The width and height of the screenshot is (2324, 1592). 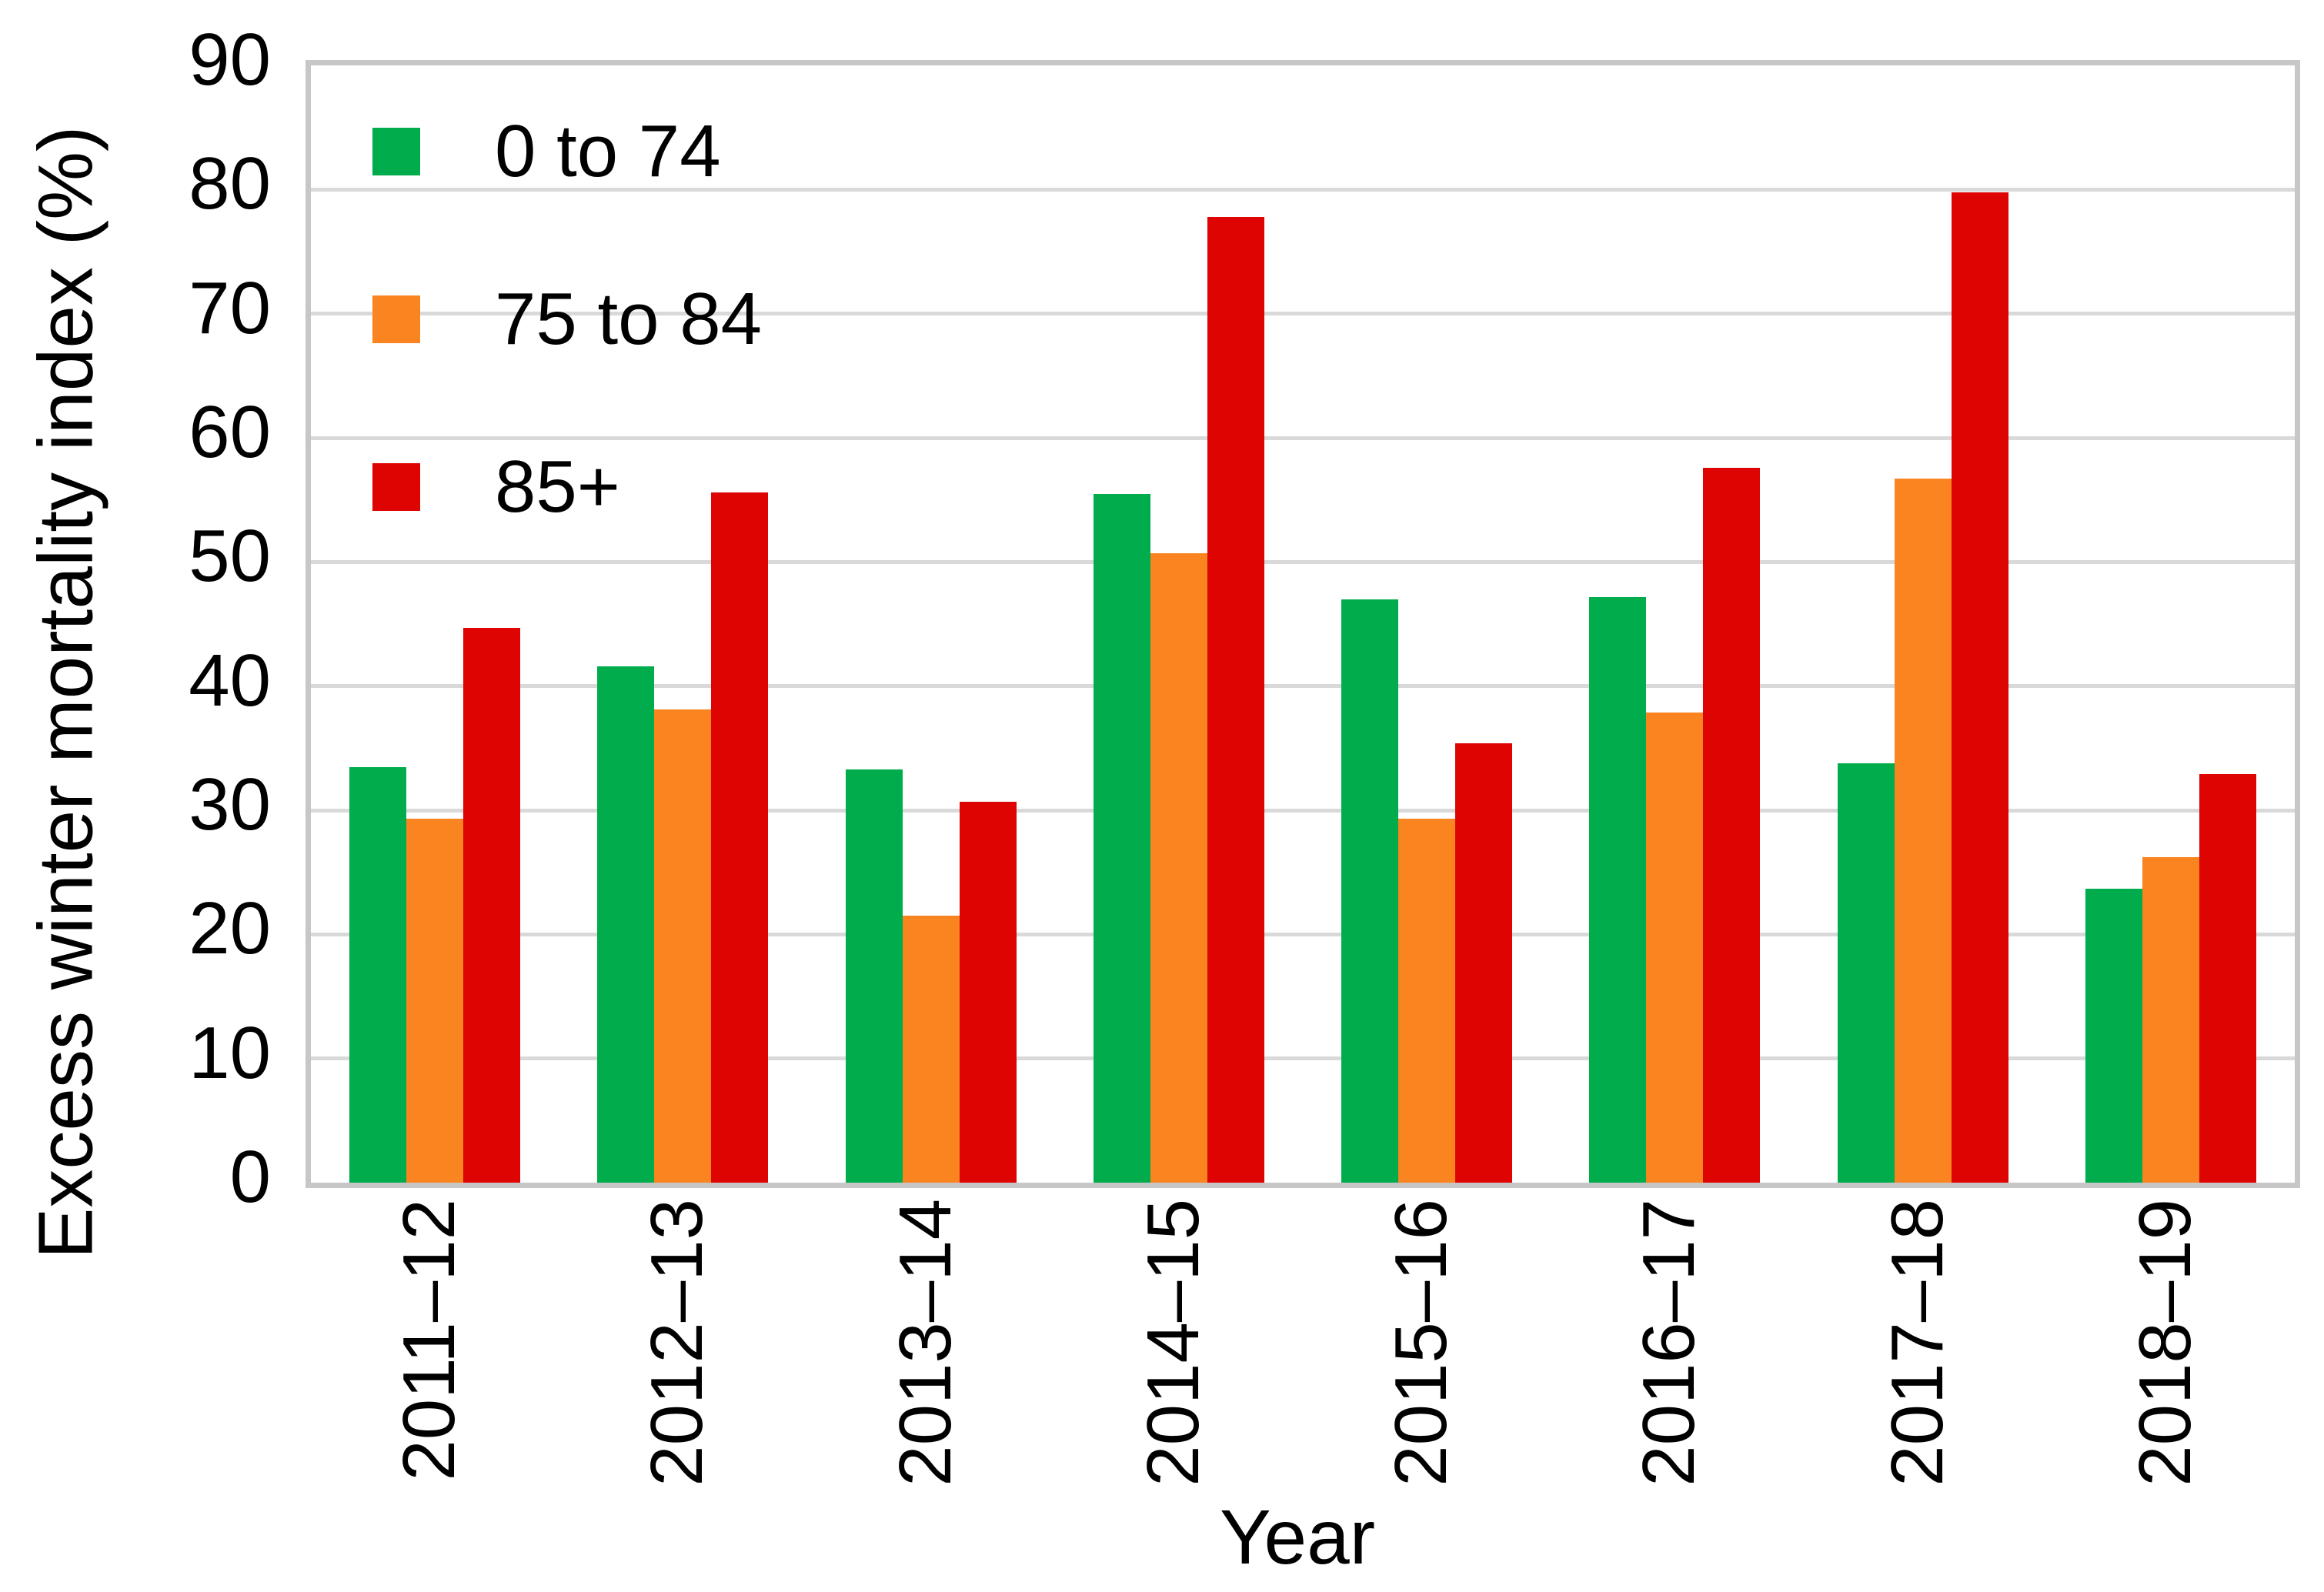 What do you see at coordinates (230, 432) in the screenshot?
I see `y-tick-label-60: 60` at bounding box center [230, 432].